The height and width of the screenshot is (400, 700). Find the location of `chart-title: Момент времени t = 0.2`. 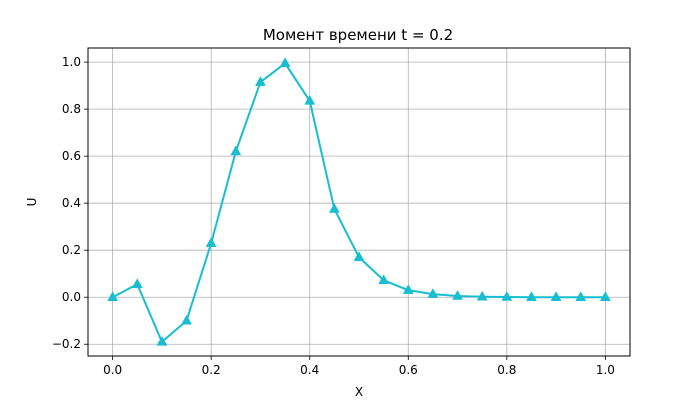

chart-title: Момент времени t = 0.2 is located at coordinates (358, 35).